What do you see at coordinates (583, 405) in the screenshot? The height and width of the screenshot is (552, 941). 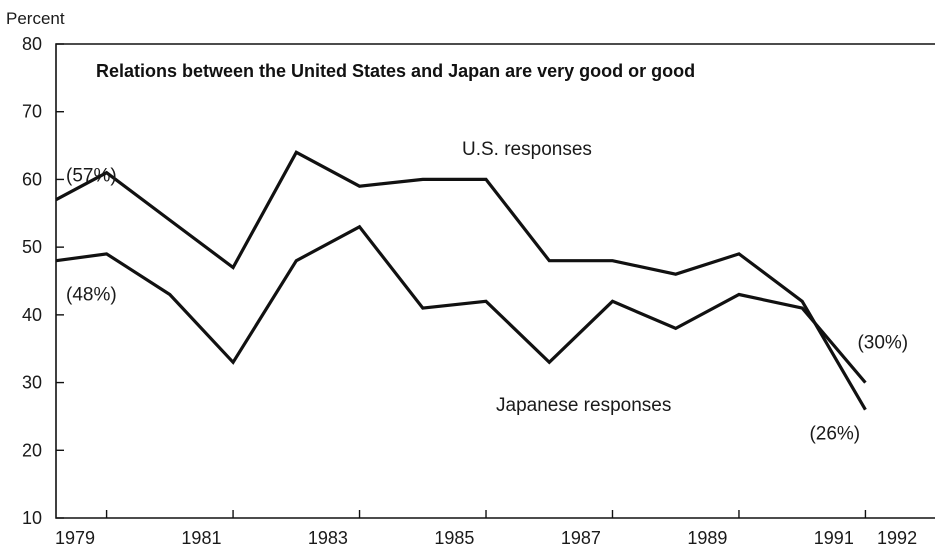 I see `series-label-japanese: Japanese responses` at bounding box center [583, 405].